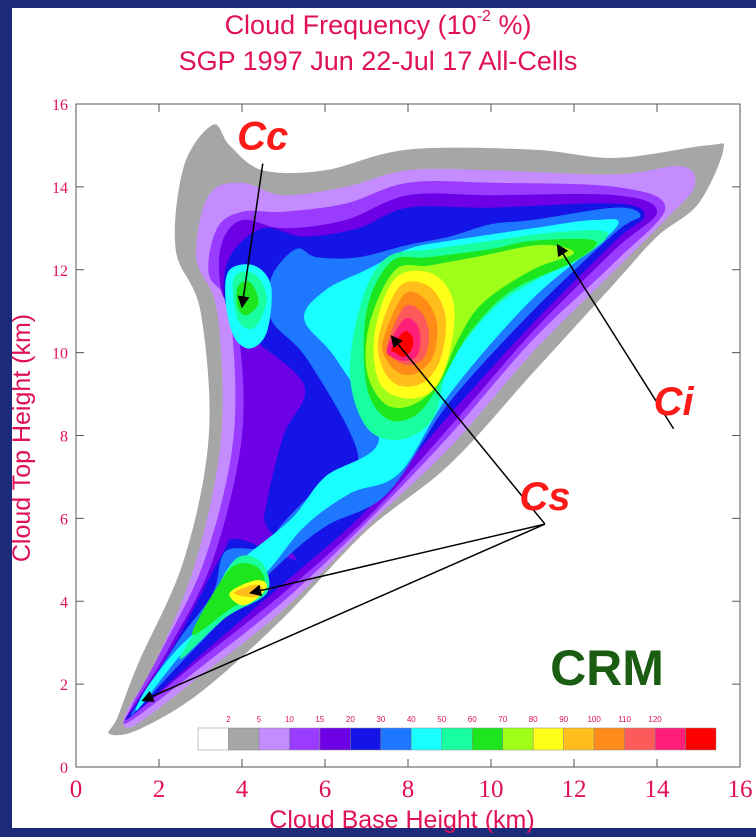 The width and height of the screenshot is (756, 837). I want to click on colorbar-level-label: 20, so click(350, 719).